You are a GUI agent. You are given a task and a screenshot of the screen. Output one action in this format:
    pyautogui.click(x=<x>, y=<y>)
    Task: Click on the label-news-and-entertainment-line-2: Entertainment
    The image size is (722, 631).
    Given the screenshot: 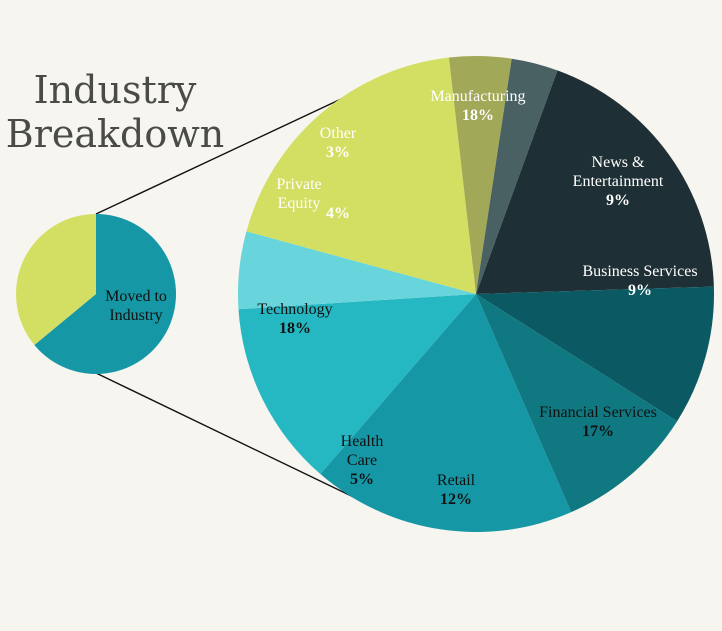 What is the action you would take?
    pyautogui.click(x=618, y=181)
    